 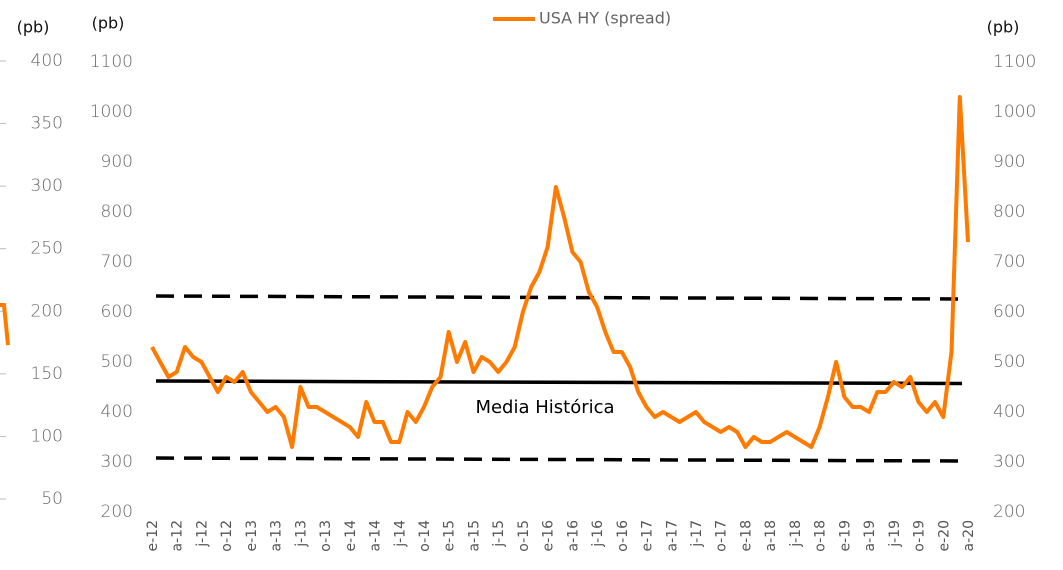 What do you see at coordinates (117, 512) in the screenshot?
I see `y-tick-label: 200` at bounding box center [117, 512].